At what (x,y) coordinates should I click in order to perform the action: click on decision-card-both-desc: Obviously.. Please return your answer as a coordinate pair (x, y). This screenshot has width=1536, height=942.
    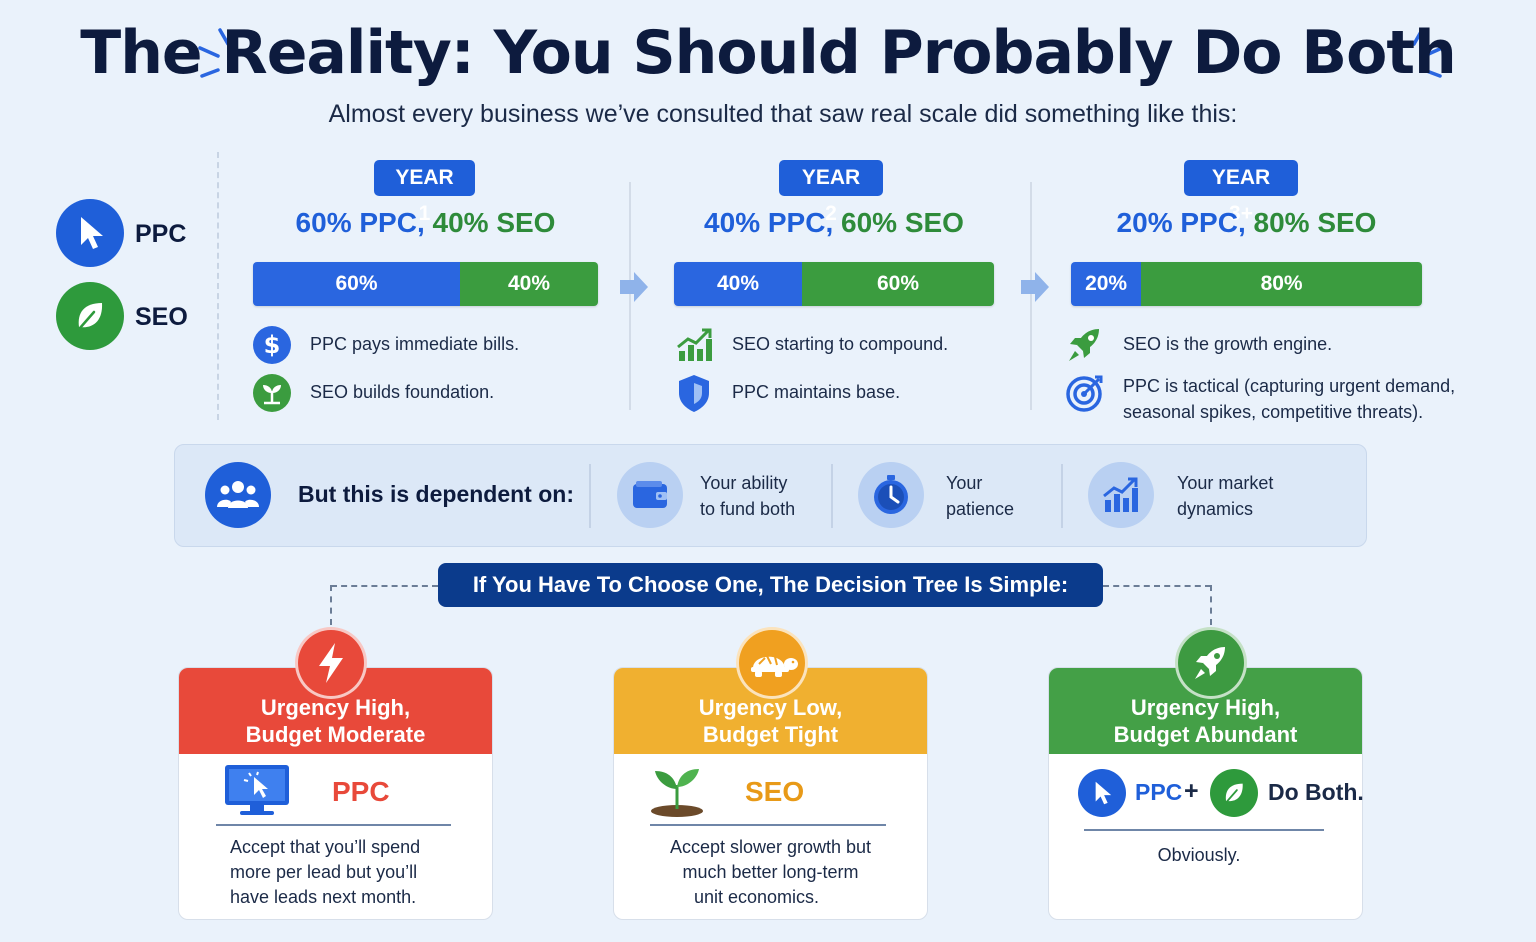
    Looking at the image, I should click on (1199, 855).